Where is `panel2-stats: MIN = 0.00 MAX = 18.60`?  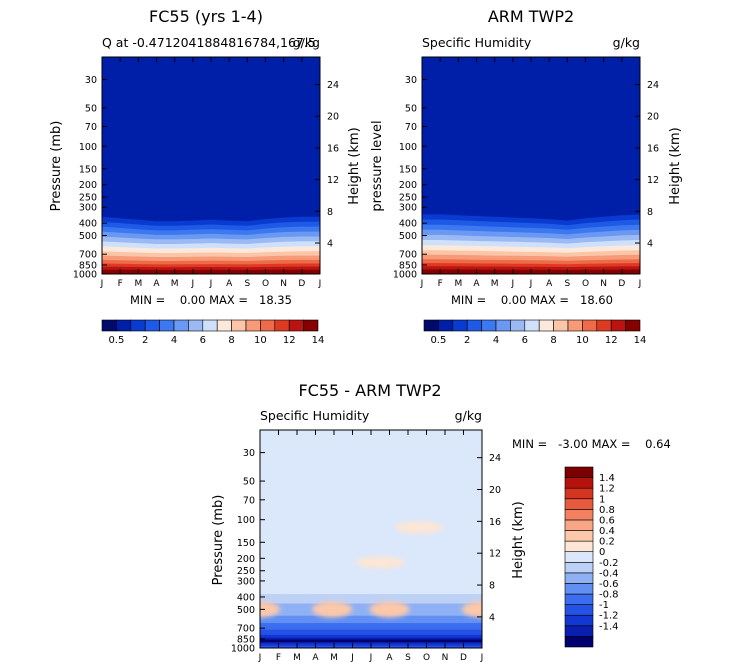
panel2-stats: MIN = 0.00 MAX = 18.60 is located at coordinates (532, 300).